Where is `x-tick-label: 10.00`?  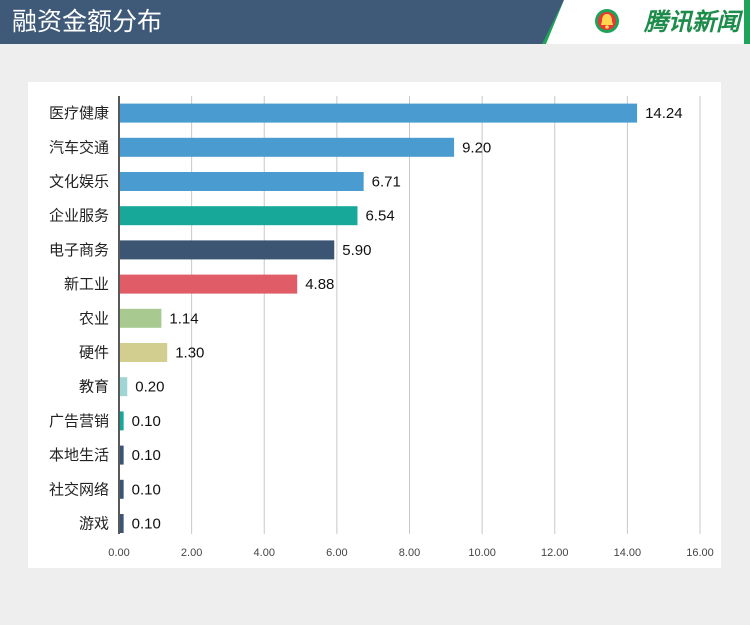
x-tick-label: 10.00 is located at coordinates (482, 553).